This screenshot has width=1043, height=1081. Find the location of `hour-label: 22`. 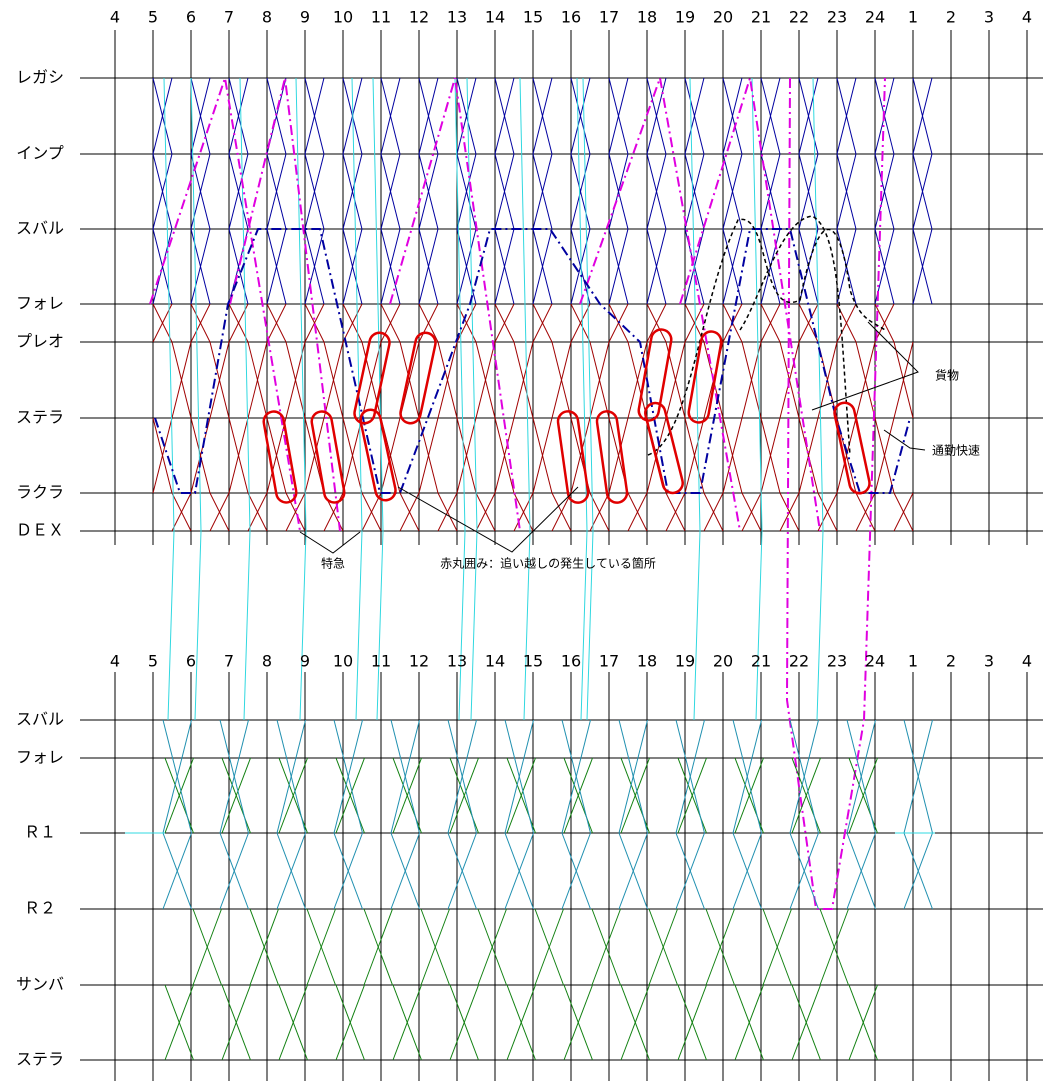

hour-label: 22 is located at coordinates (799, 661).